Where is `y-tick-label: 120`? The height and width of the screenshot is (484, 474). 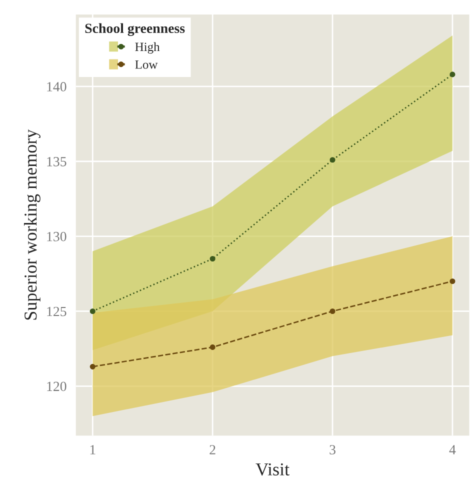 y-tick-label: 120 is located at coordinates (56, 387).